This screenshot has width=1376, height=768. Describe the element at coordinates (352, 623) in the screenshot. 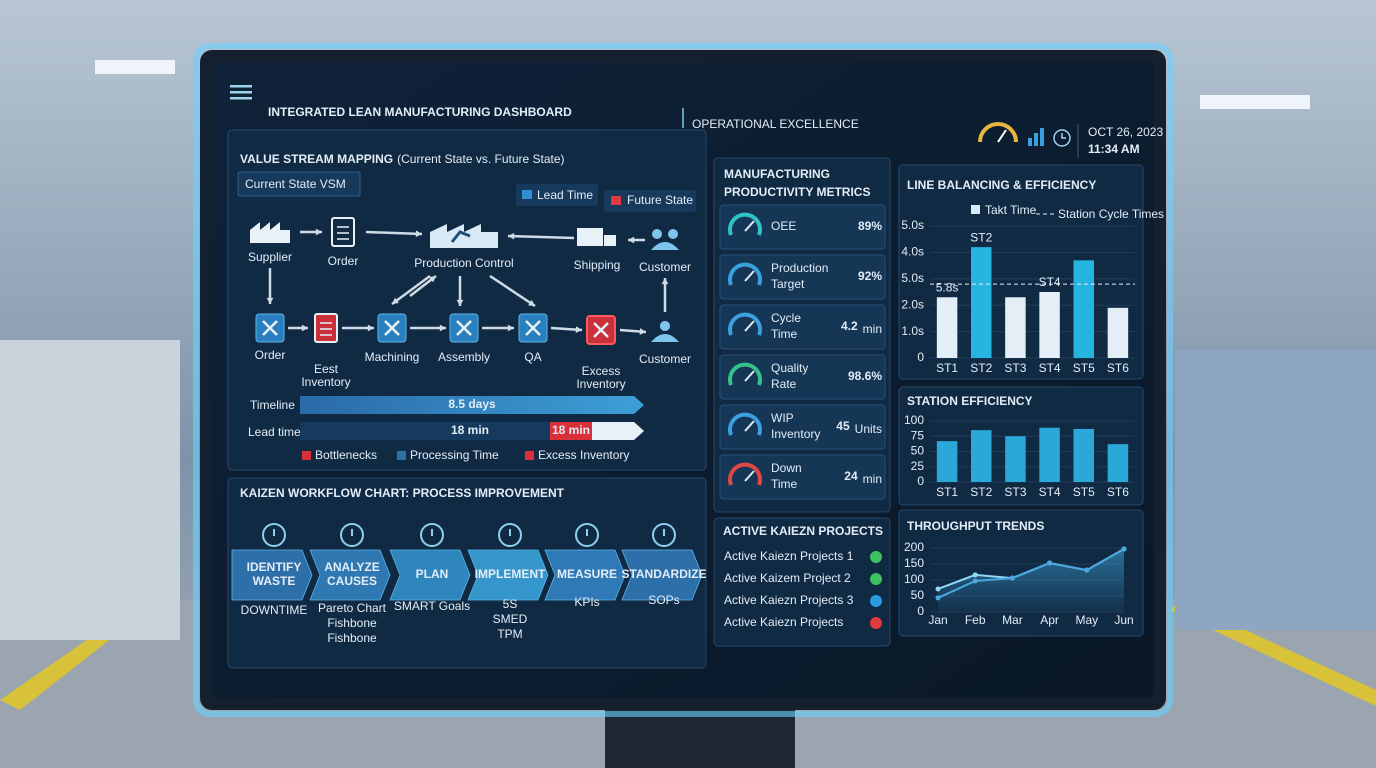

I see `step-detail: Fishbone` at that location.